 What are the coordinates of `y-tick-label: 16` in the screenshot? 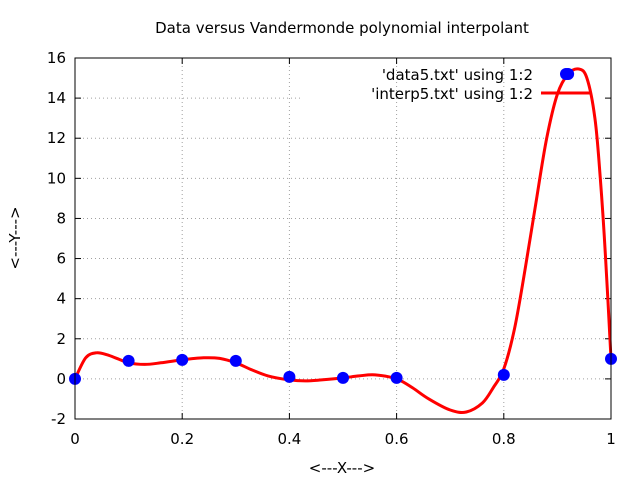 It's located at (56, 58).